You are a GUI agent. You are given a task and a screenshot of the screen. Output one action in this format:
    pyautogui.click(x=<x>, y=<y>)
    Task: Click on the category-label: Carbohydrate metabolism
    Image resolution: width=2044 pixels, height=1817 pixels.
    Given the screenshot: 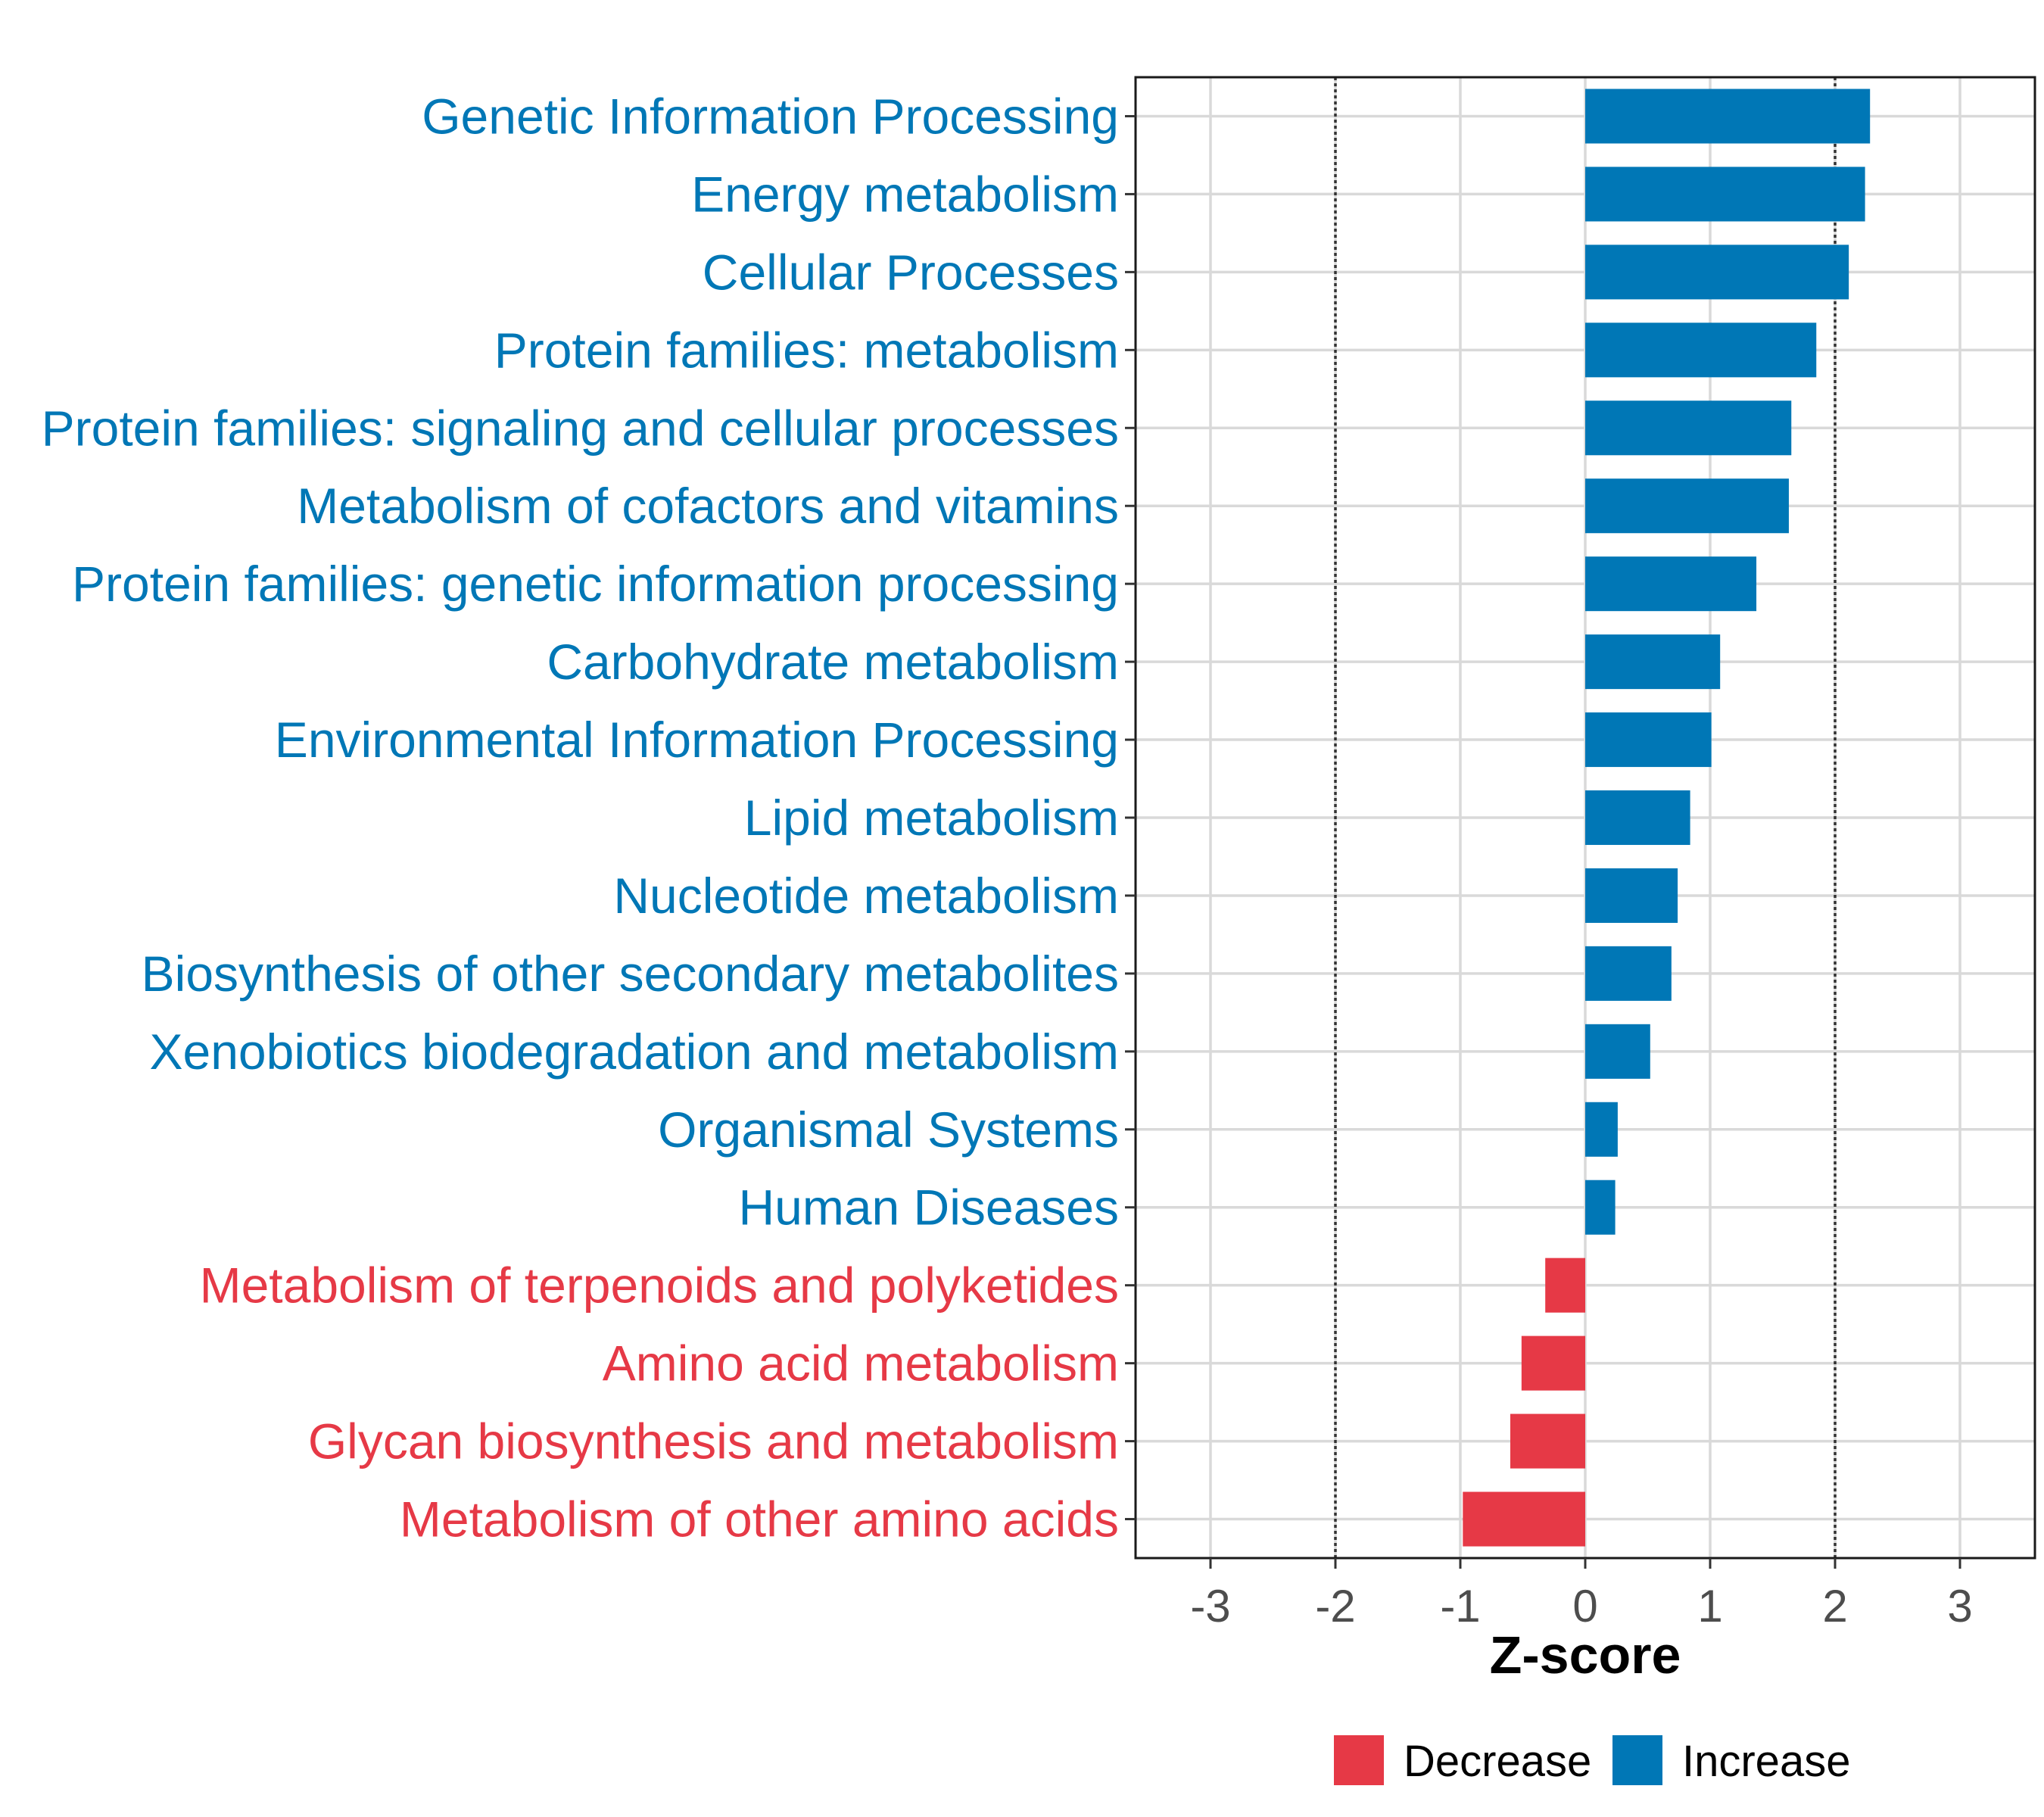 What is the action you would take?
    pyautogui.click(x=833, y=662)
    